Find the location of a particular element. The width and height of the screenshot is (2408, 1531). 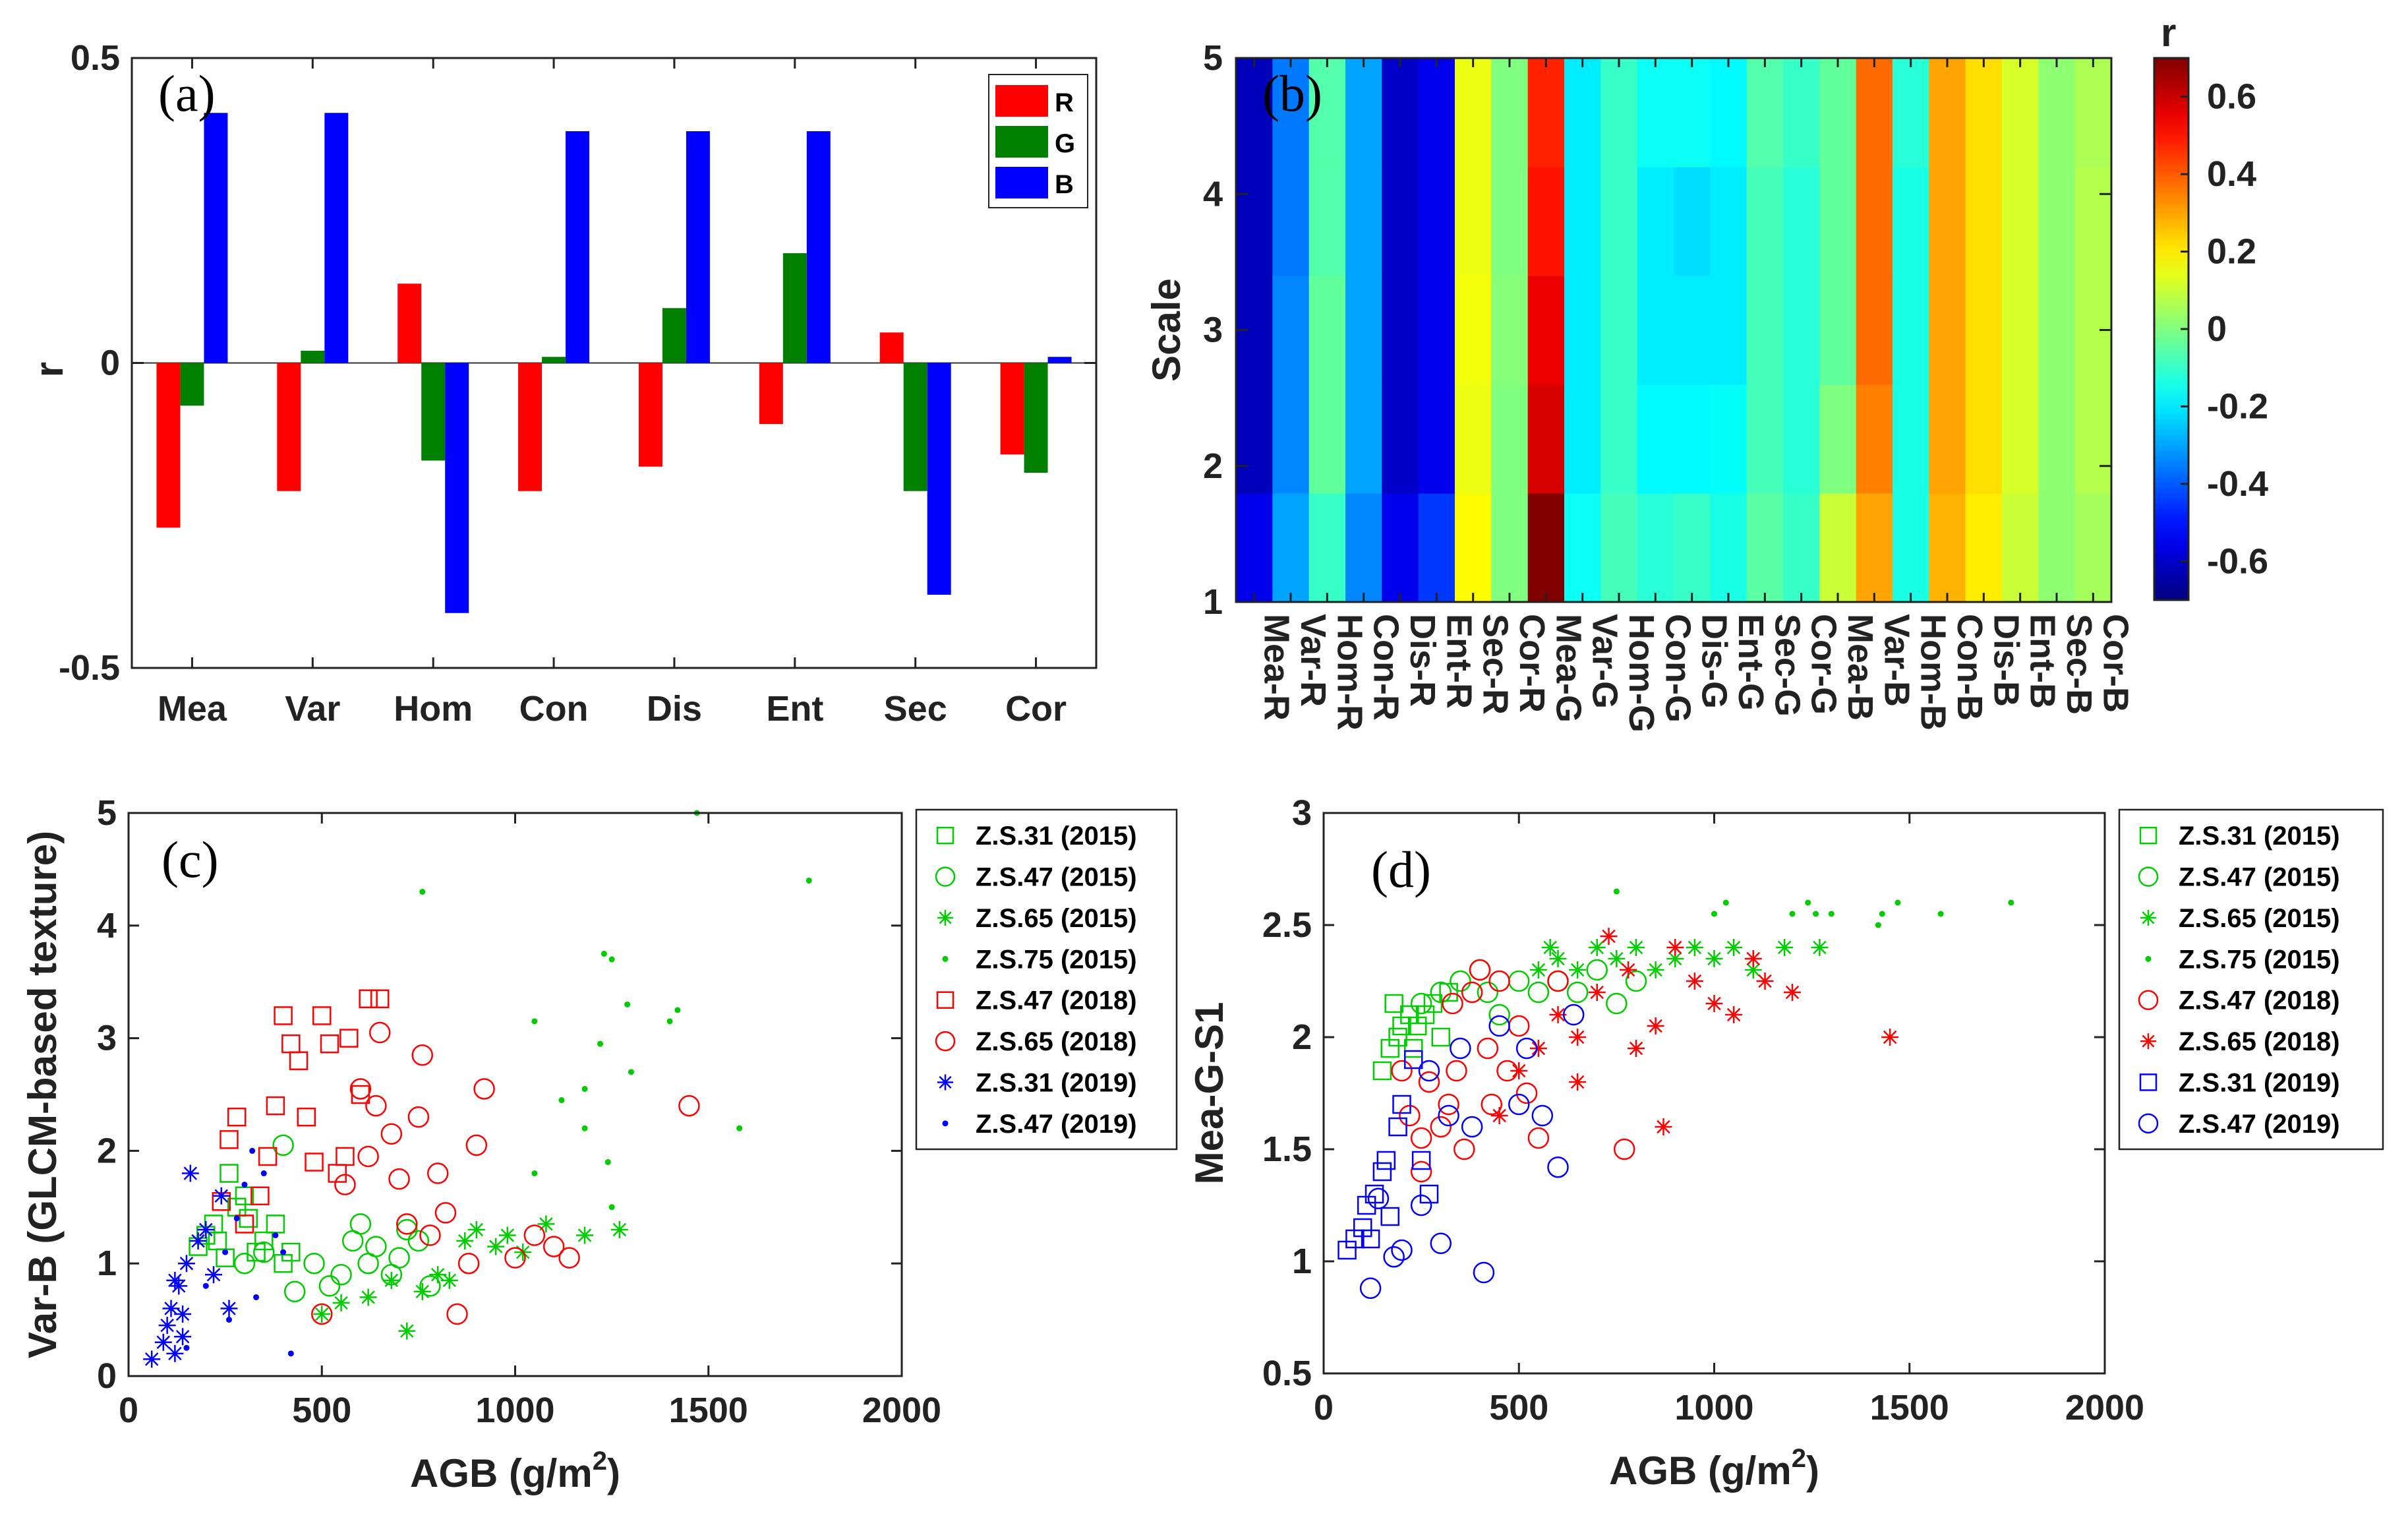

x-tick-label: Hom-B is located at coordinates (1933, 672).